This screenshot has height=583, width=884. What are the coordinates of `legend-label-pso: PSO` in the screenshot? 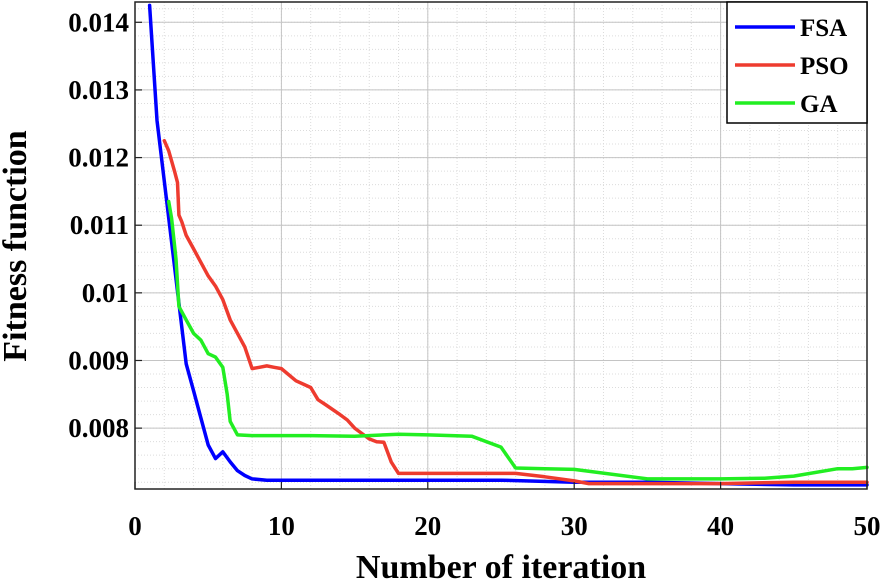 It's located at (824, 66).